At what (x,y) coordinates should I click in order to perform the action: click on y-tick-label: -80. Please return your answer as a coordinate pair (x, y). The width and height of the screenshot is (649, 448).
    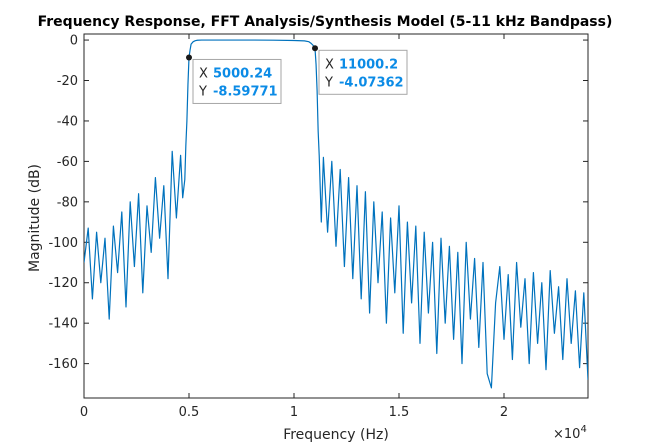
    Looking at the image, I should click on (67, 202).